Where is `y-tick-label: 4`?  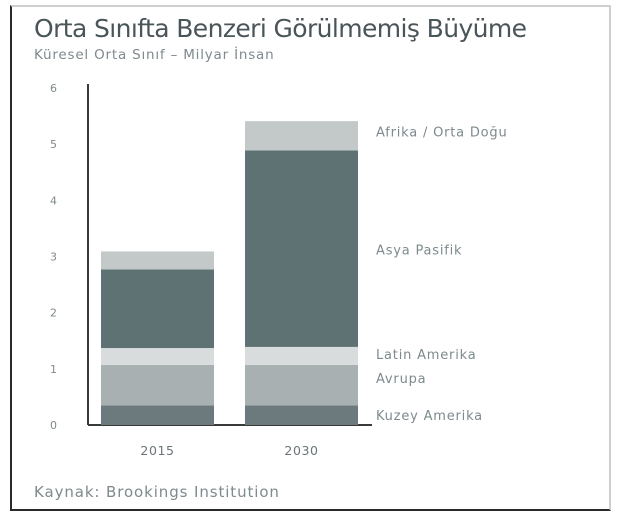
y-tick-label: 4 is located at coordinates (53, 200).